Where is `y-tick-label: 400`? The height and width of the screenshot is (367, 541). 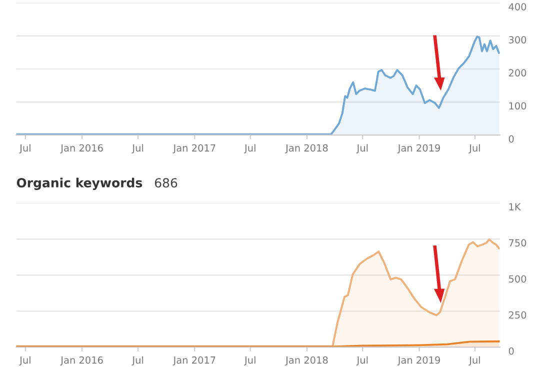 y-tick-label: 400 is located at coordinates (517, 6).